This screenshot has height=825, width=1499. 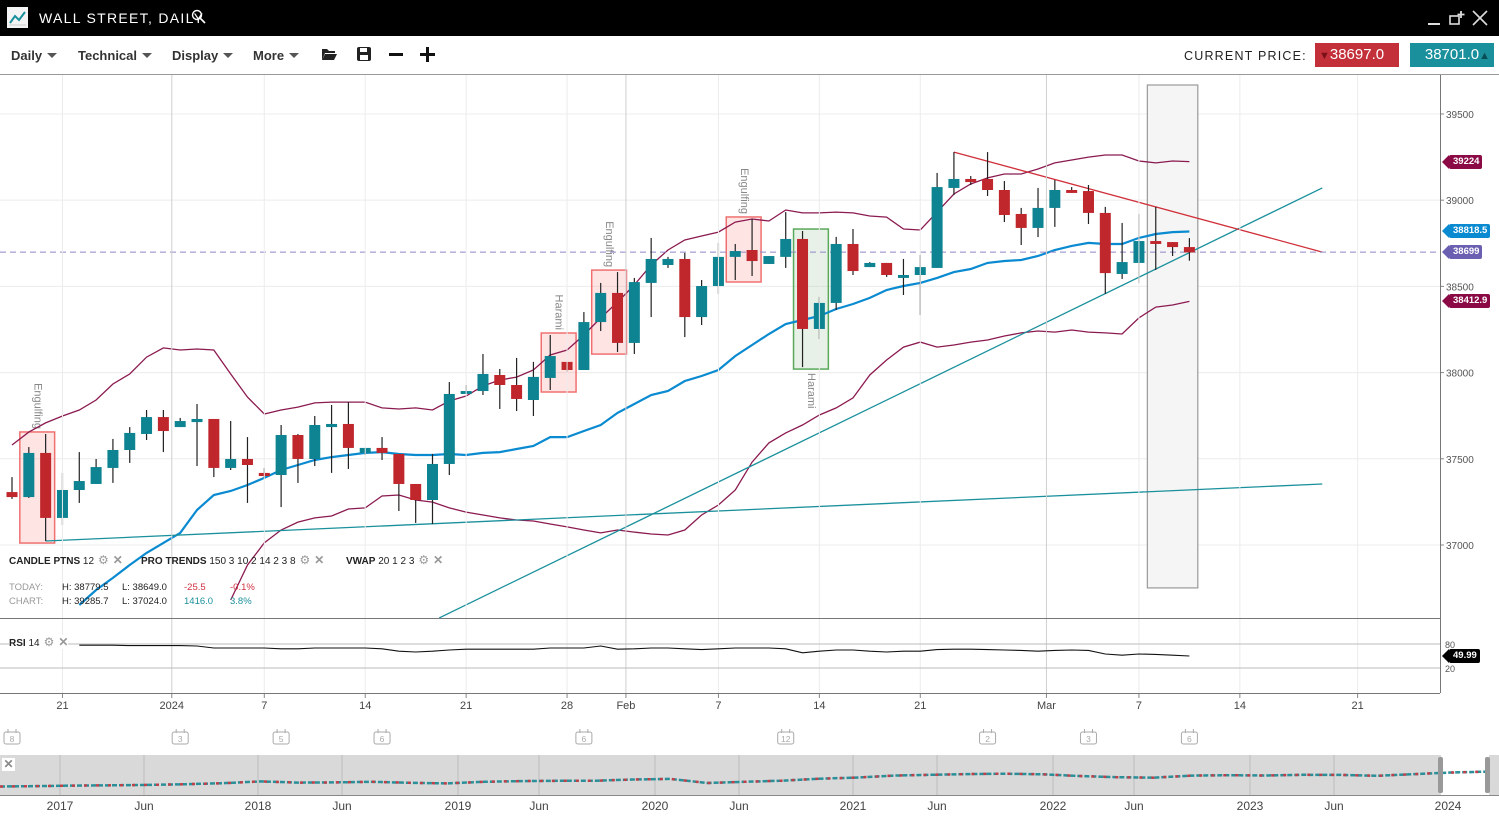 I want to click on event-calendar-icon: 8, so click(x=12, y=737).